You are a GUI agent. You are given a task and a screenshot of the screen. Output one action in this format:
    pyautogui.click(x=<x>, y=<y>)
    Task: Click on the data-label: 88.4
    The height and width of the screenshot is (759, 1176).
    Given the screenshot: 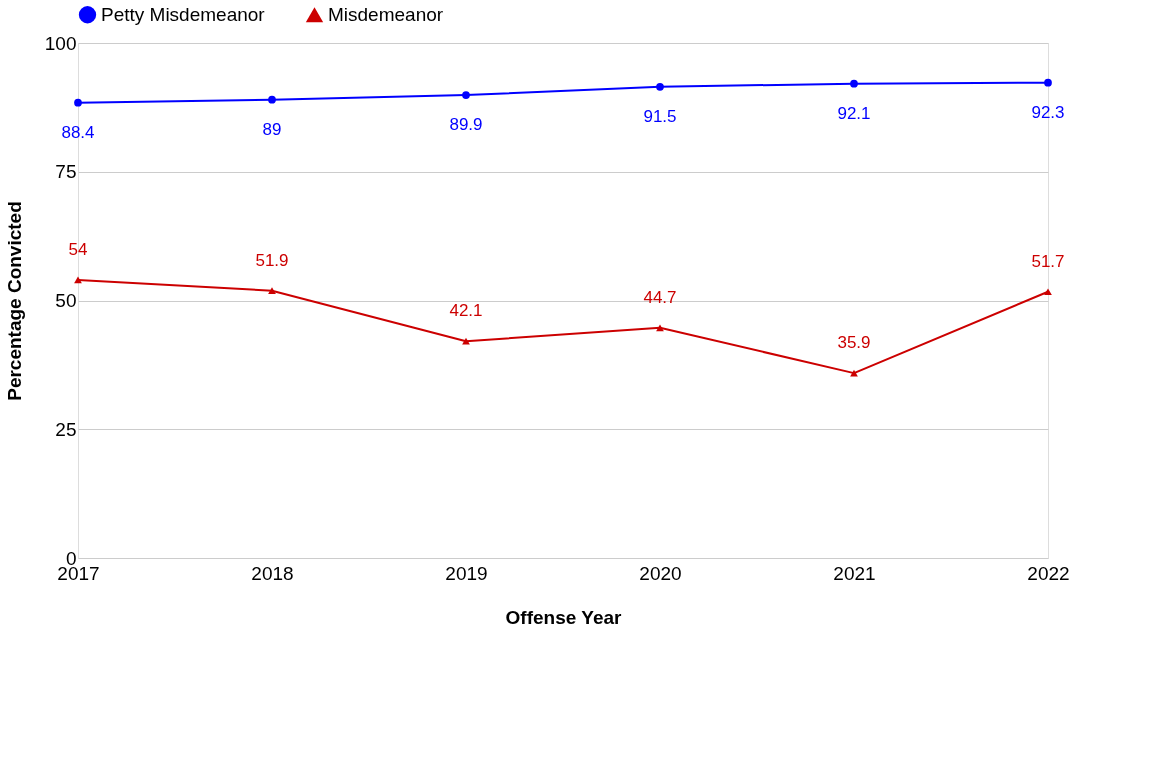 What is the action you would take?
    pyautogui.click(x=78, y=132)
    